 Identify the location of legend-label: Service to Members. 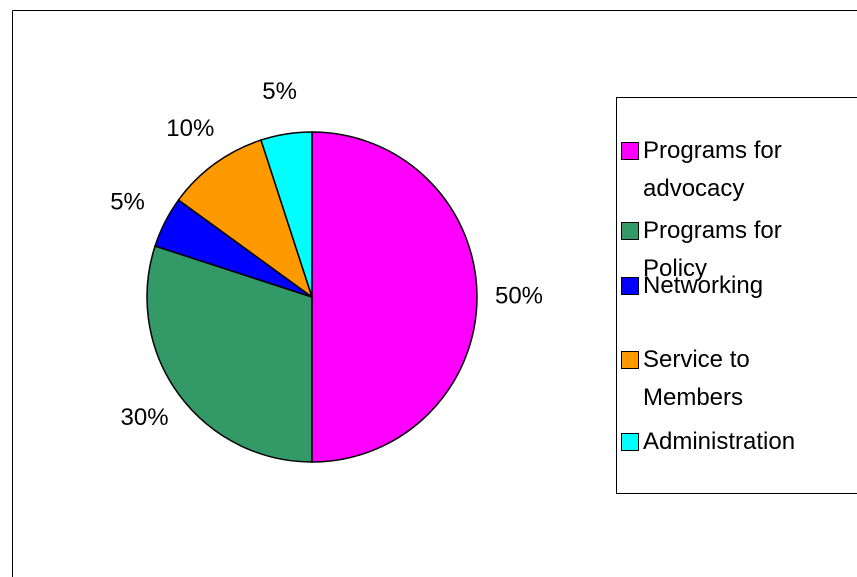
(696, 378).